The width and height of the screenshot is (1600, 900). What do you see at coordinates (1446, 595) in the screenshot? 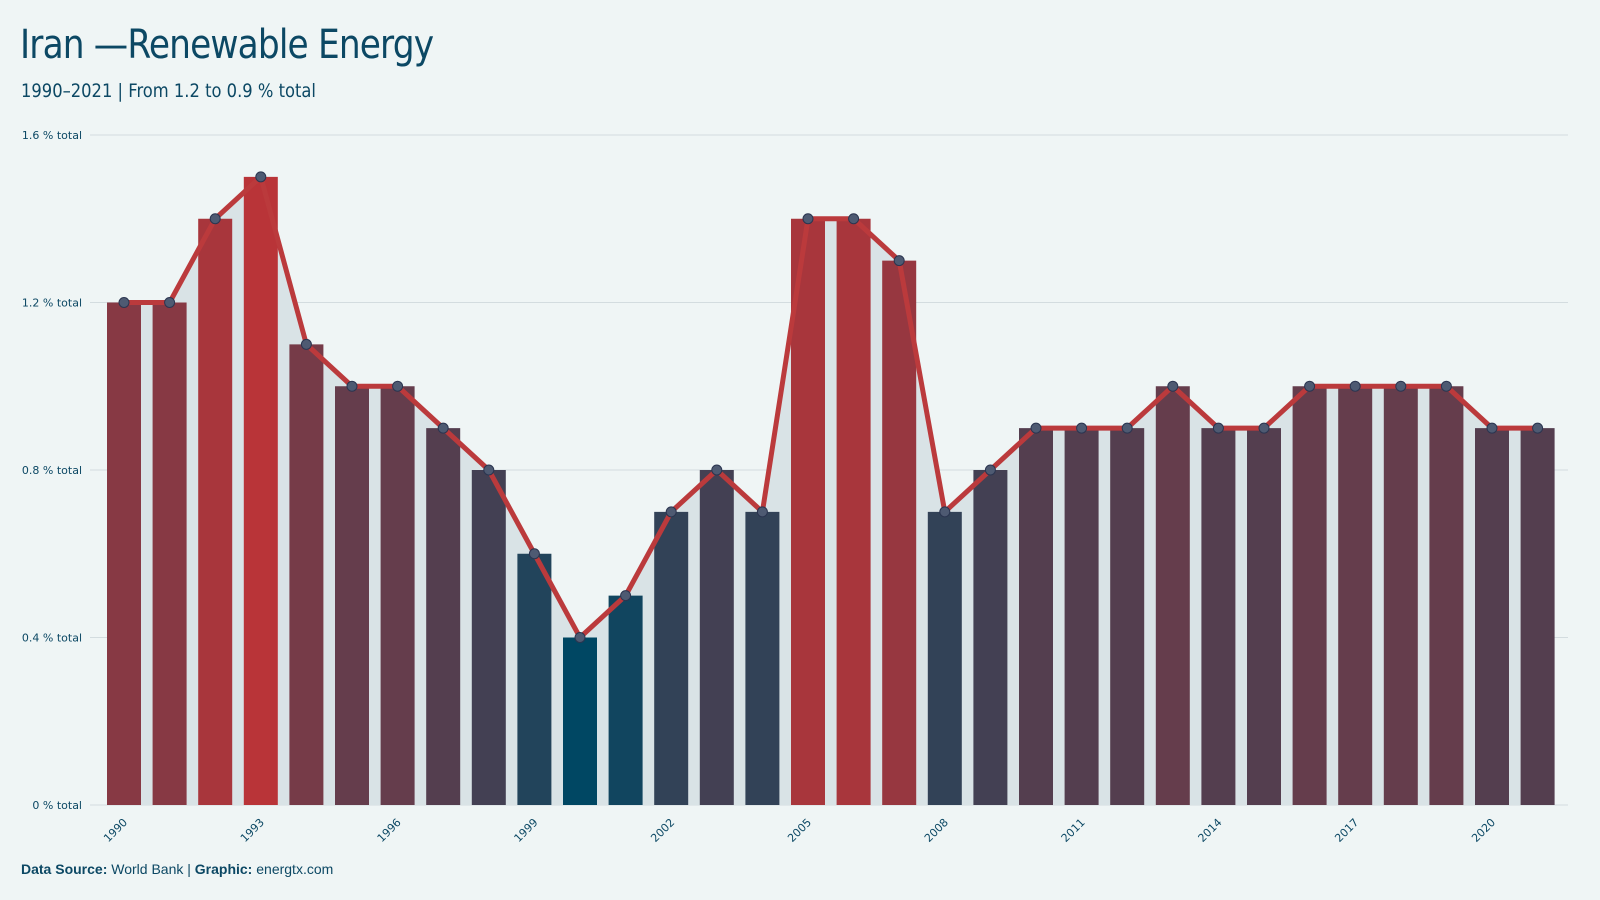
I see `bar-2019` at bounding box center [1446, 595].